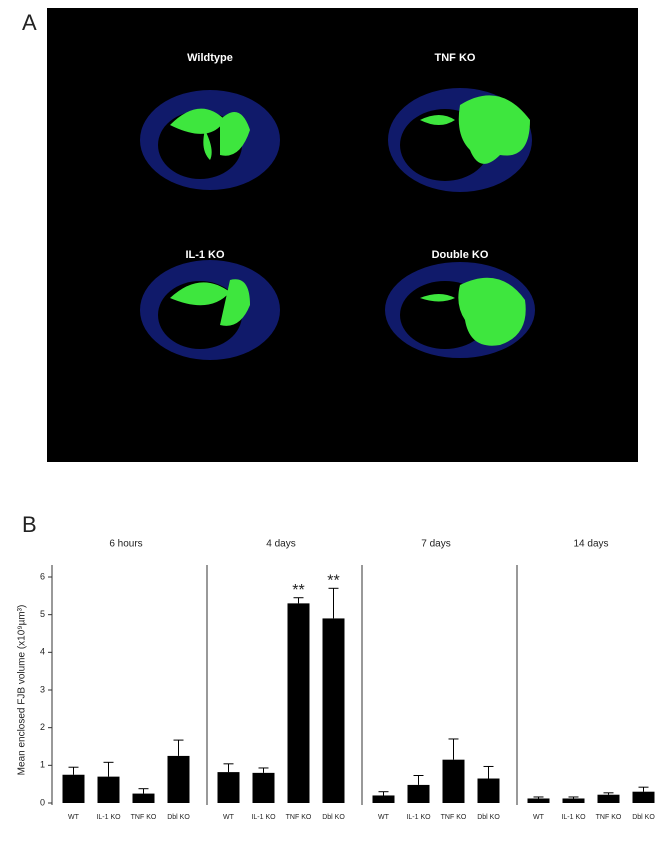 This screenshot has height=851, width=665. Describe the element at coordinates (590, 544) in the screenshot. I see `chart-title: 14 days` at that location.